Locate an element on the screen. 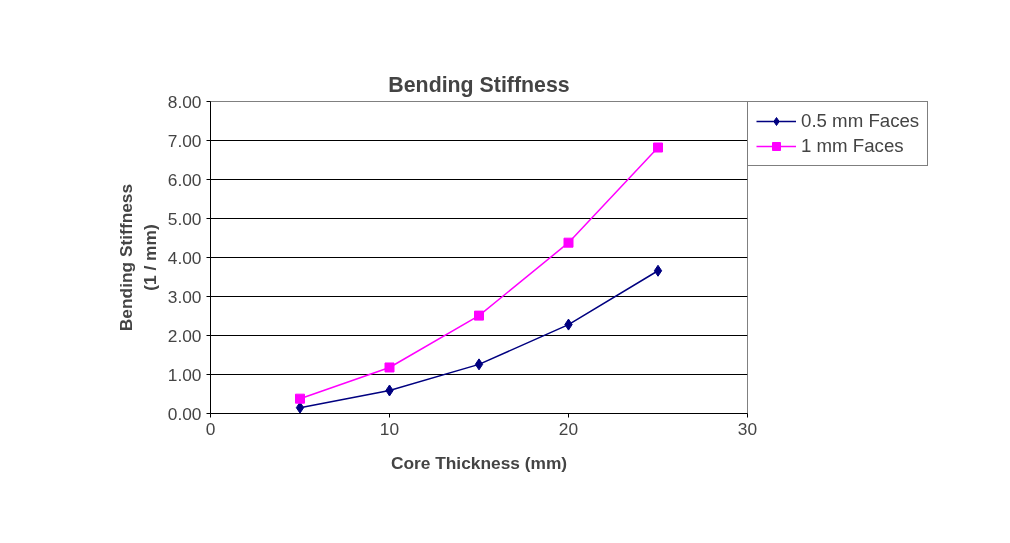 This screenshot has width=1010, height=543. y-tick-label: 2.00 is located at coordinates (184, 335).